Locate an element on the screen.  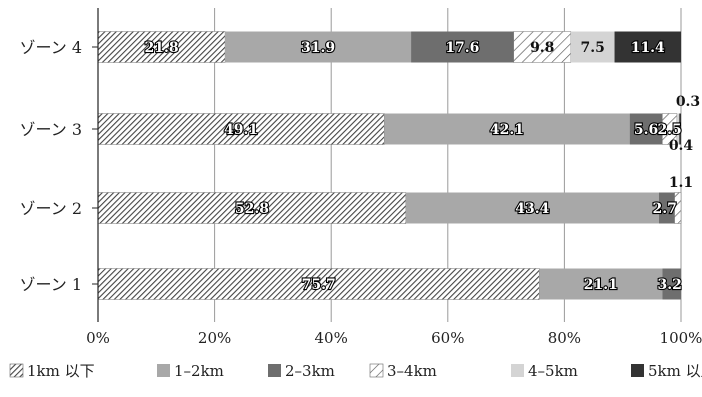
x-tick-label: 0% is located at coordinates (98, 338).